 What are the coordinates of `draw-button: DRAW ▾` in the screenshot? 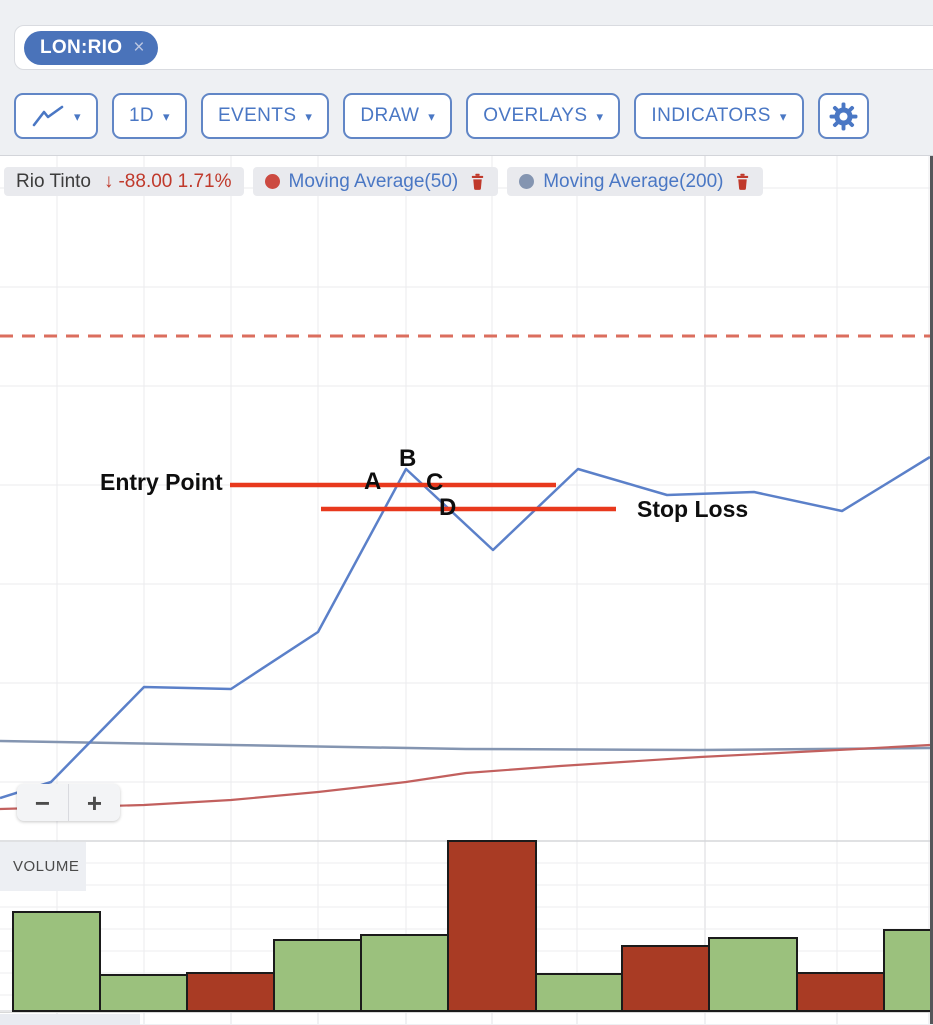 It's located at (398, 116).